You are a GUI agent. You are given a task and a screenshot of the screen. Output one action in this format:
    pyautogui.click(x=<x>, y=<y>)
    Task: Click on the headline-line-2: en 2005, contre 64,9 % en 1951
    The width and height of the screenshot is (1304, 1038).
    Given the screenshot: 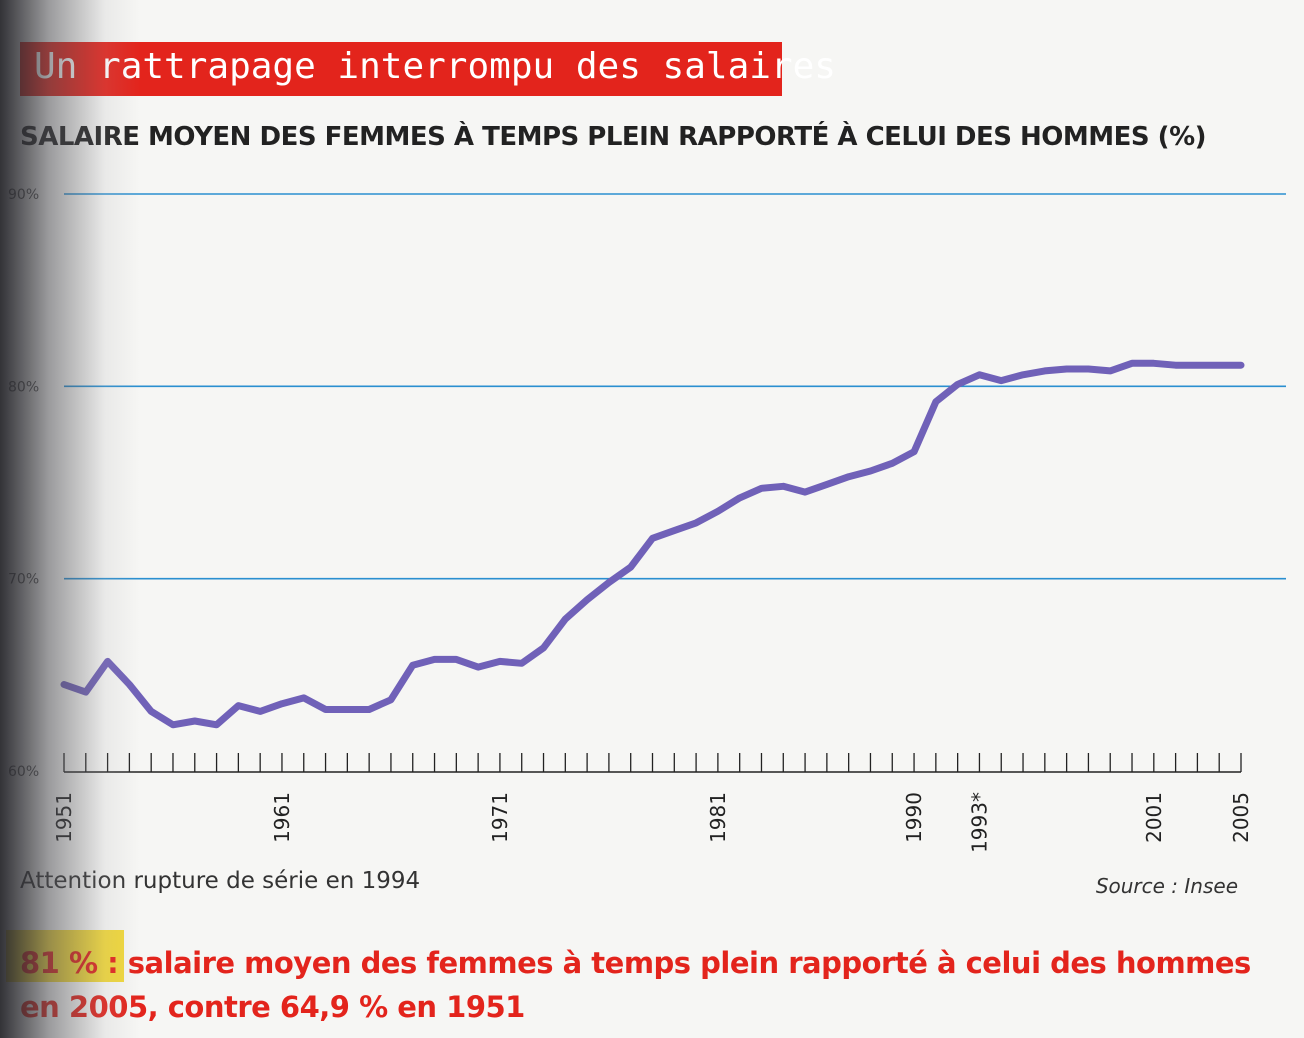 What is the action you would take?
    pyautogui.click(x=272, y=1007)
    